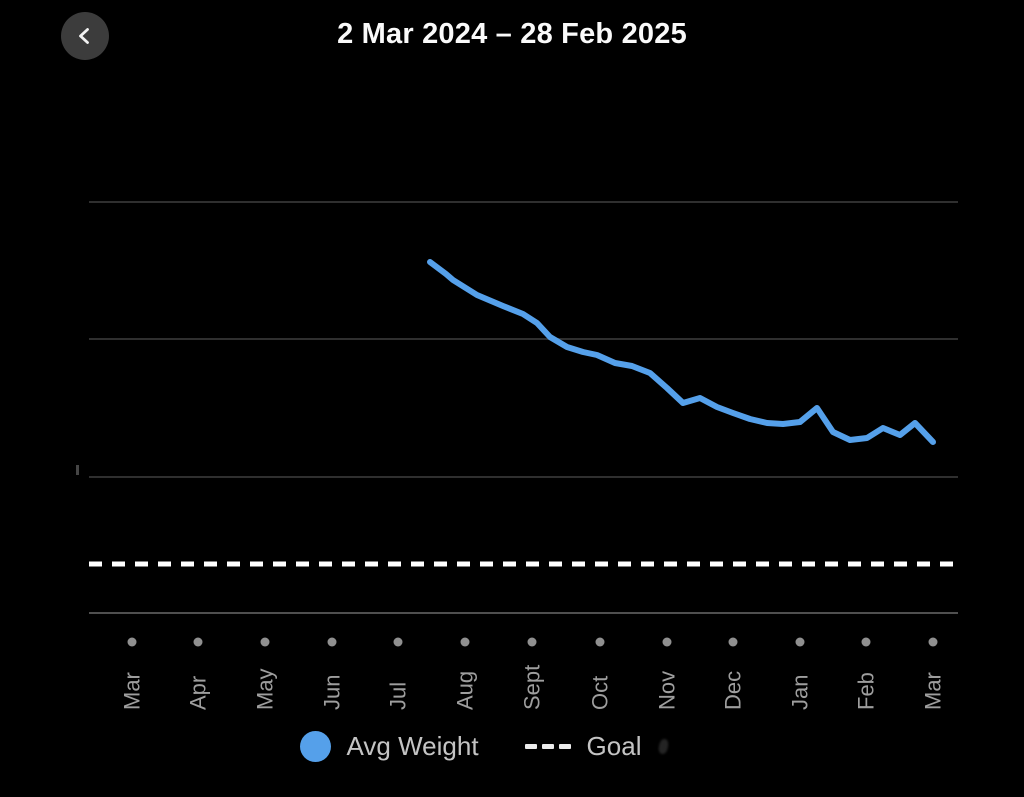 This screenshot has height=797, width=1024. I want to click on x-tick-label: Dec, so click(733, 690).